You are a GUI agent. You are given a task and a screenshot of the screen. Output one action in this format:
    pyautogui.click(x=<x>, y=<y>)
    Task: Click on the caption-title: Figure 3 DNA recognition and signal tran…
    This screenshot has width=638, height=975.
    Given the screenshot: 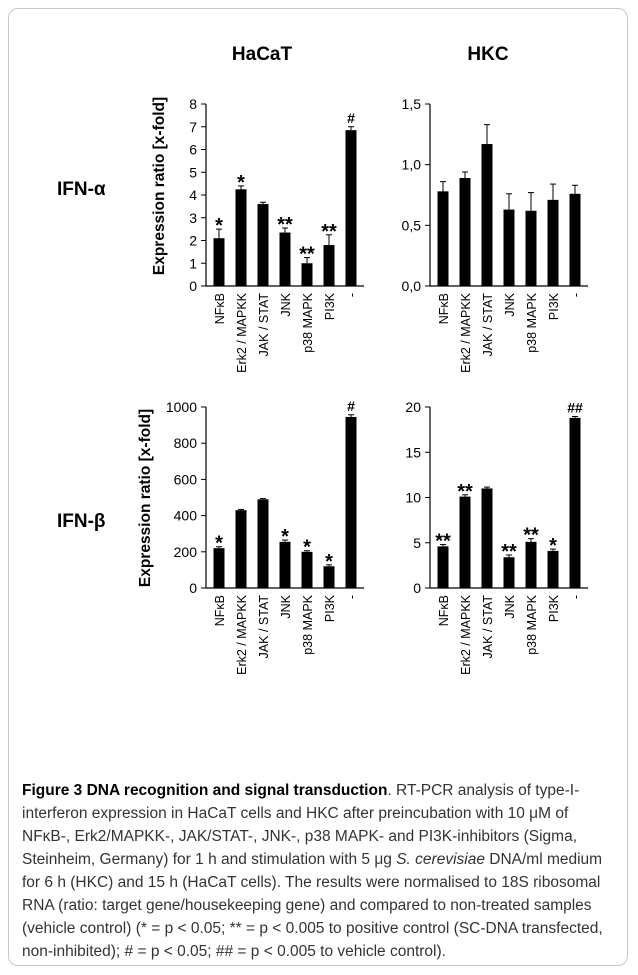 What is the action you would take?
    pyautogui.click(x=205, y=790)
    